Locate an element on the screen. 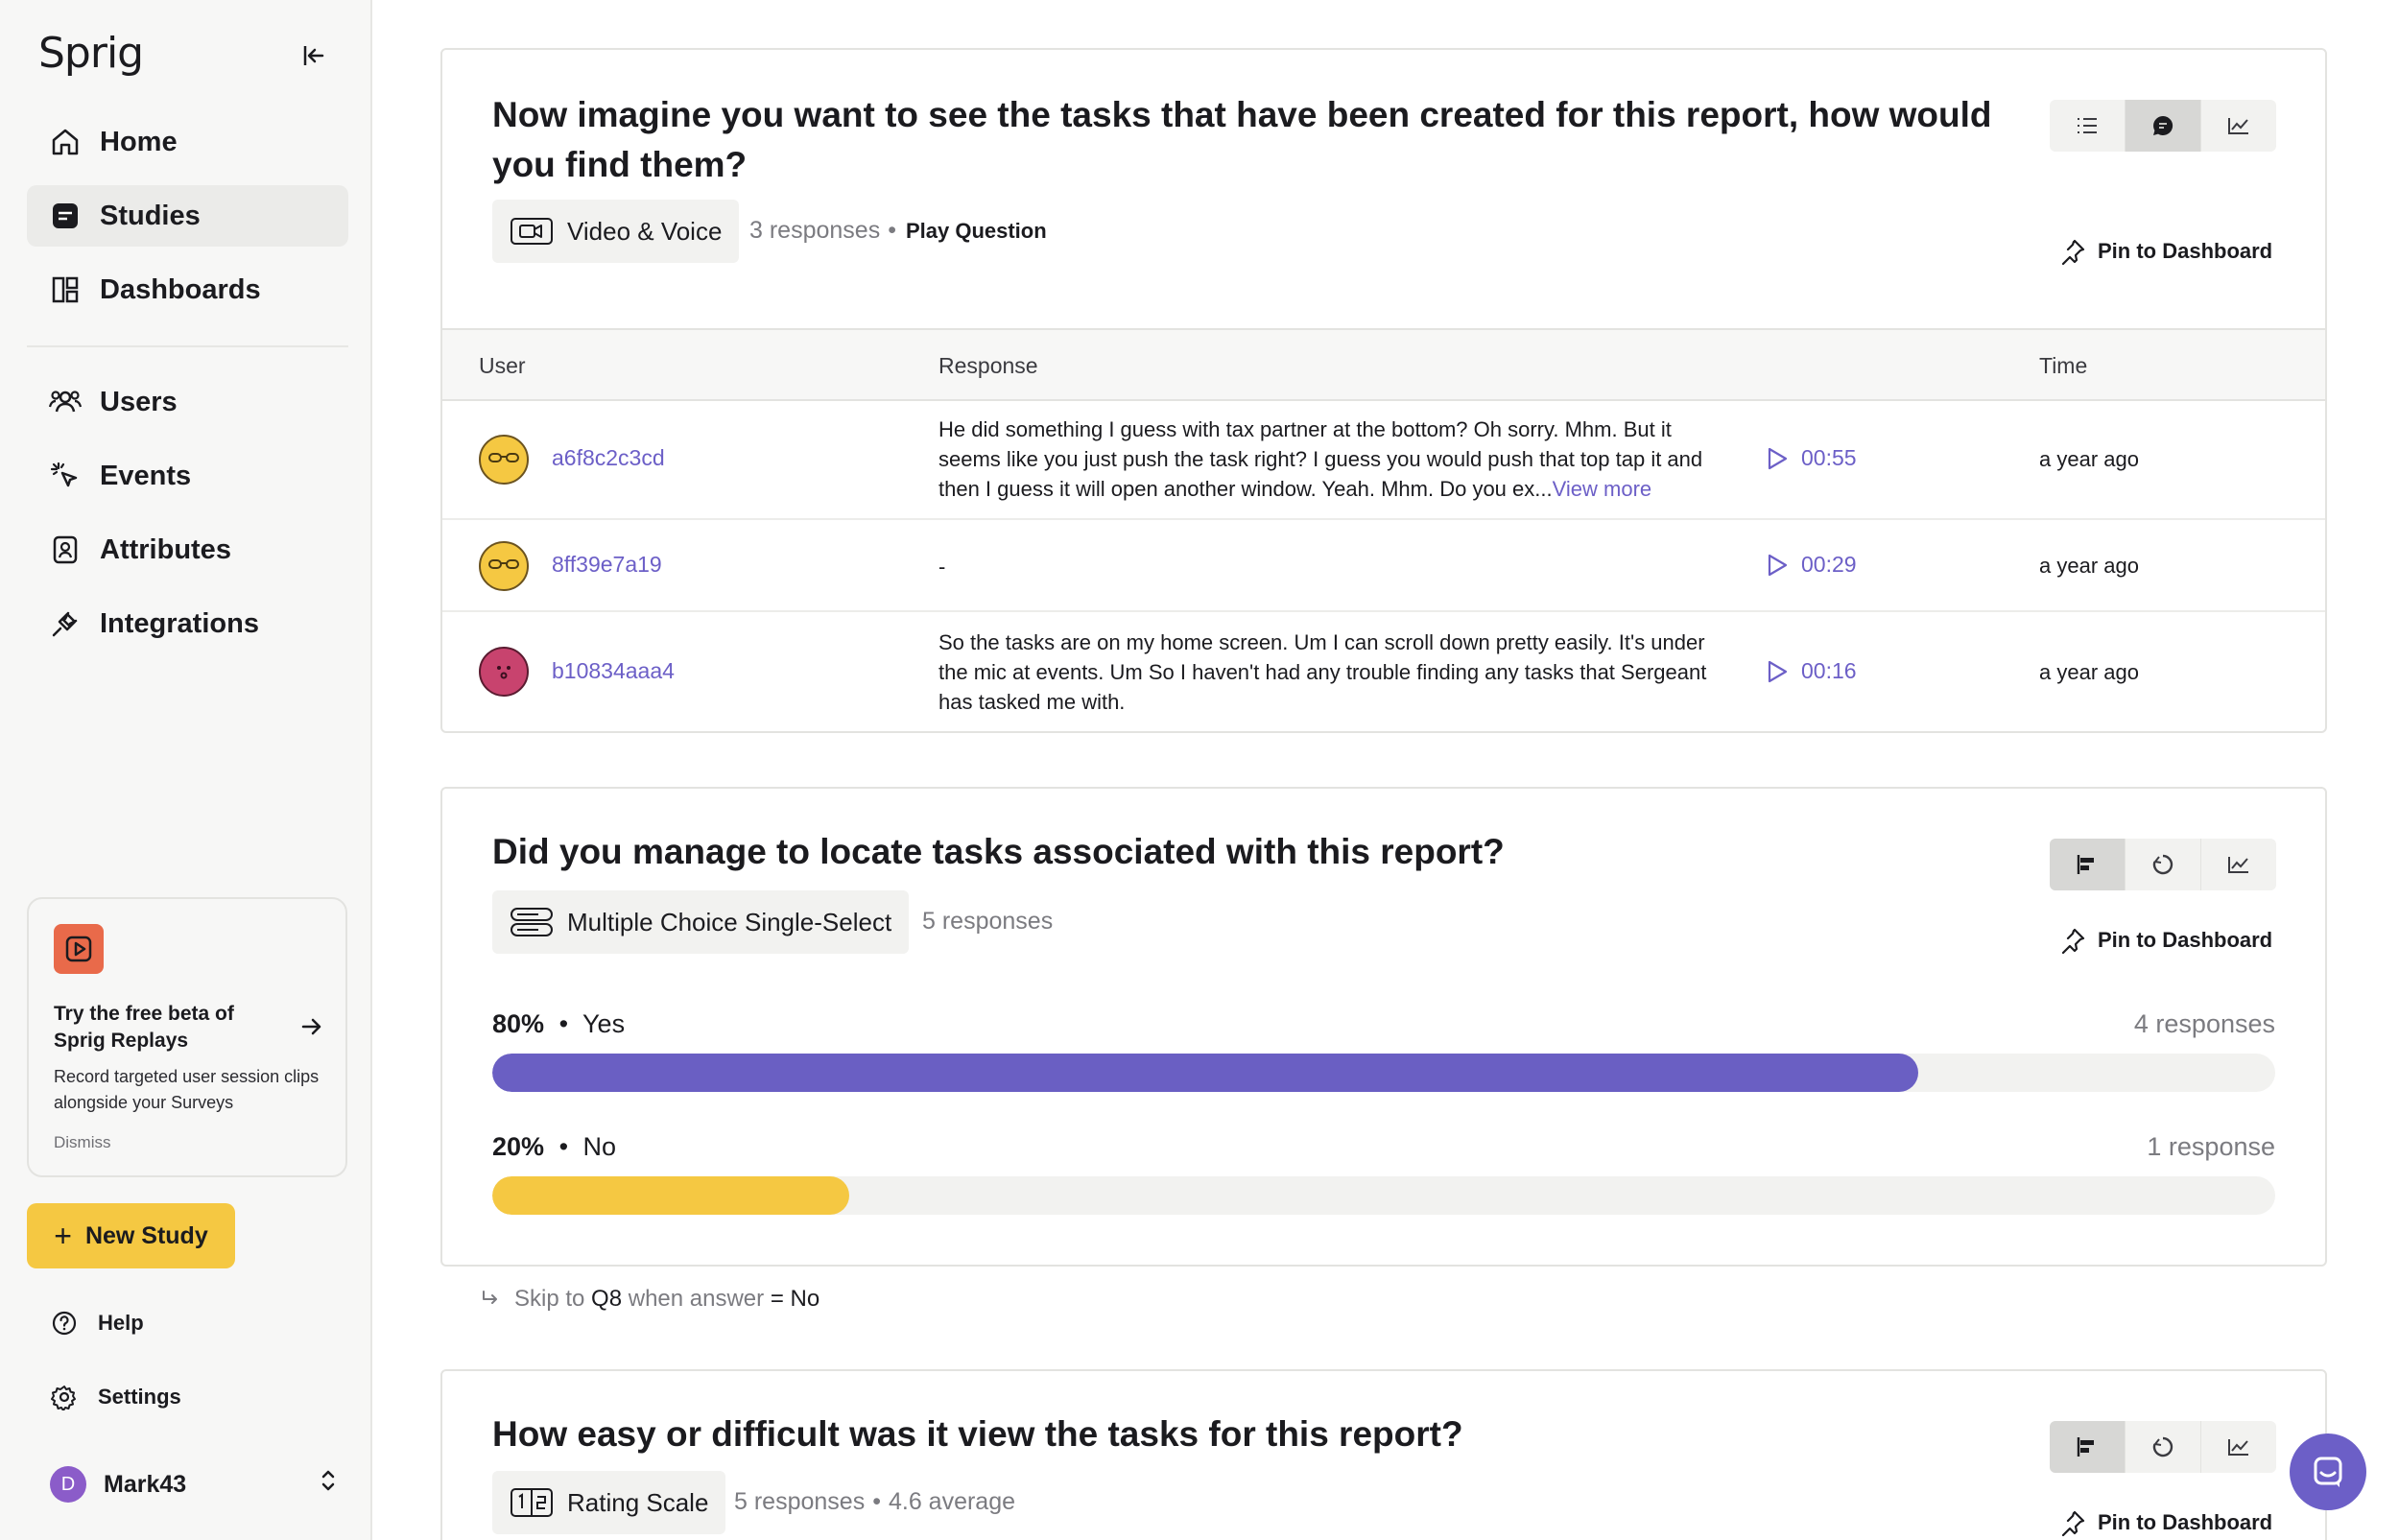 Image resolution: width=2399 pixels, height=1540 pixels. option-yes-count: 4 responses is located at coordinates (2204, 1023).